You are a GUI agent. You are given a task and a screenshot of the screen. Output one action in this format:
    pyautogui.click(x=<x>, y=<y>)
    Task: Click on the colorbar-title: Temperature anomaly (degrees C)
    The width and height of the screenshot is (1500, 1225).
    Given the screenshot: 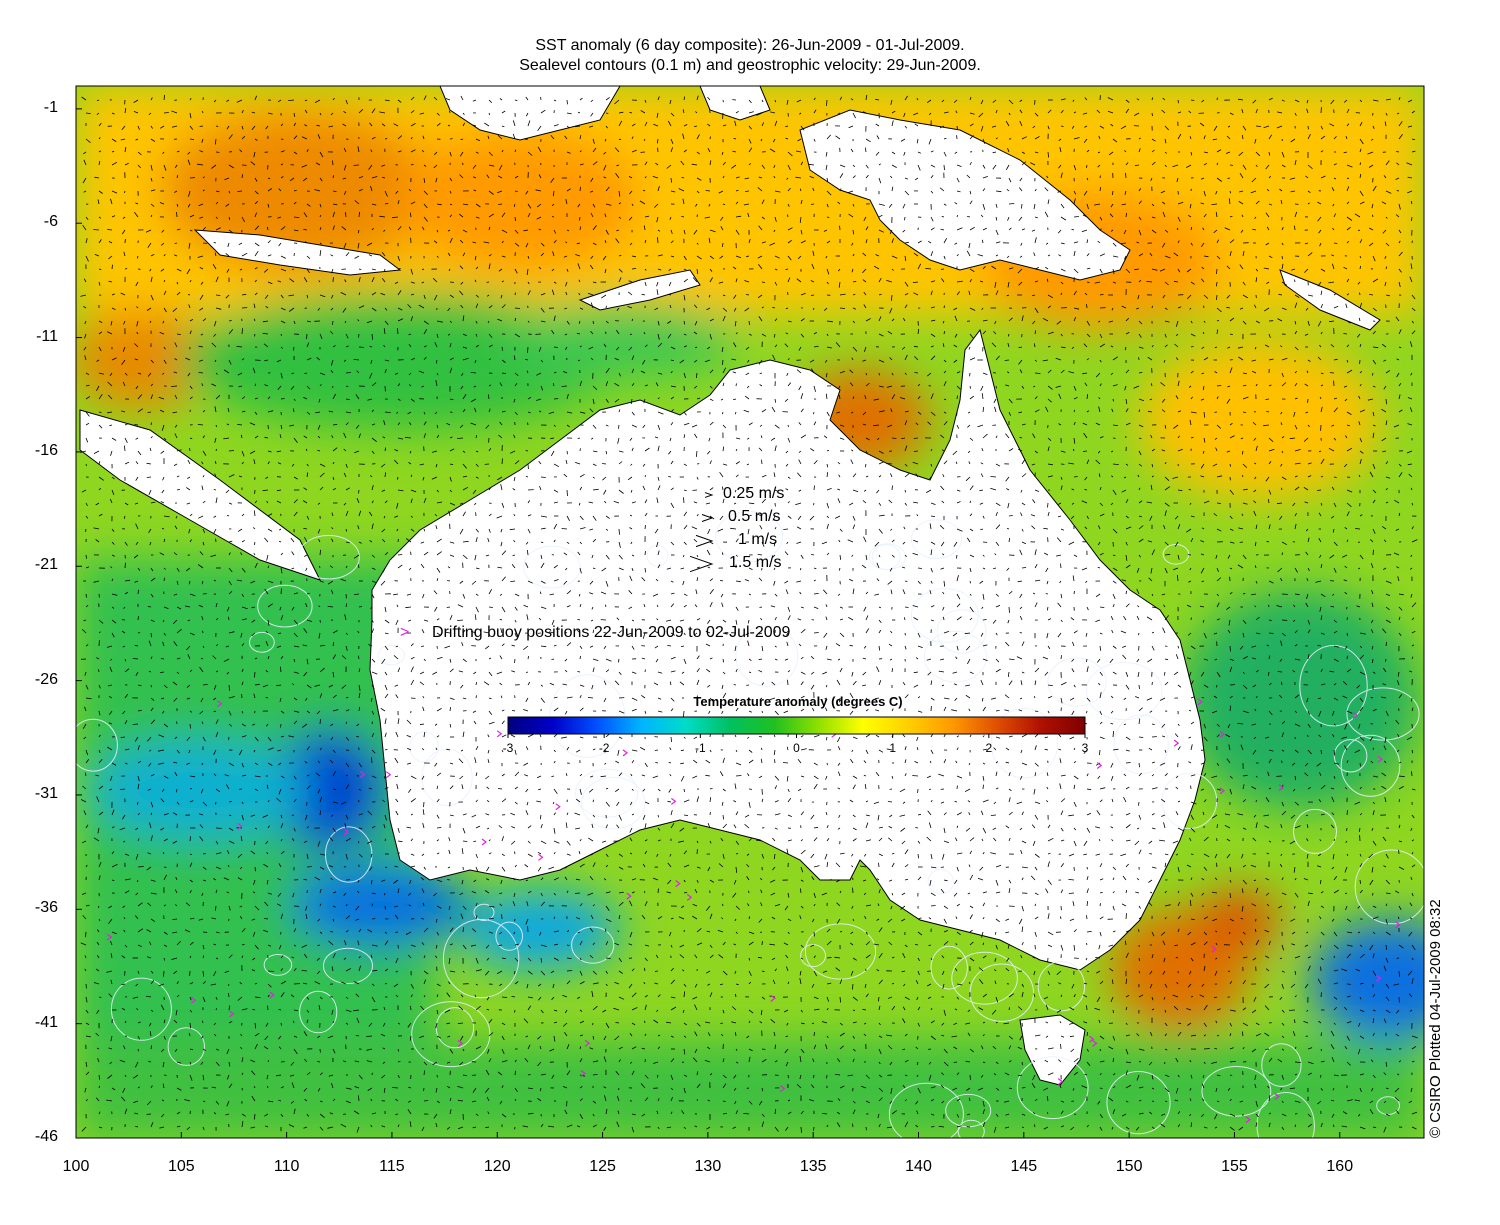 What is the action you would take?
    pyautogui.click(x=798, y=701)
    